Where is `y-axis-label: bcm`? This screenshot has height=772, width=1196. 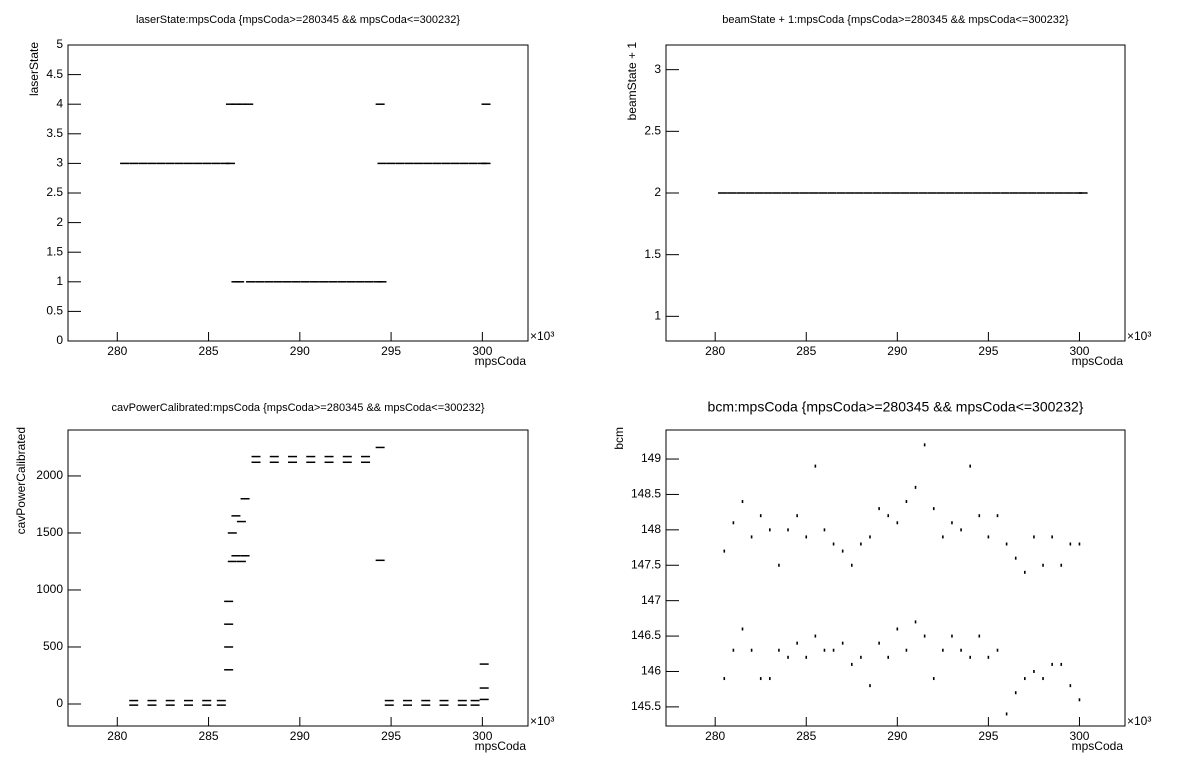 y-axis-label: bcm is located at coordinates (619, 438).